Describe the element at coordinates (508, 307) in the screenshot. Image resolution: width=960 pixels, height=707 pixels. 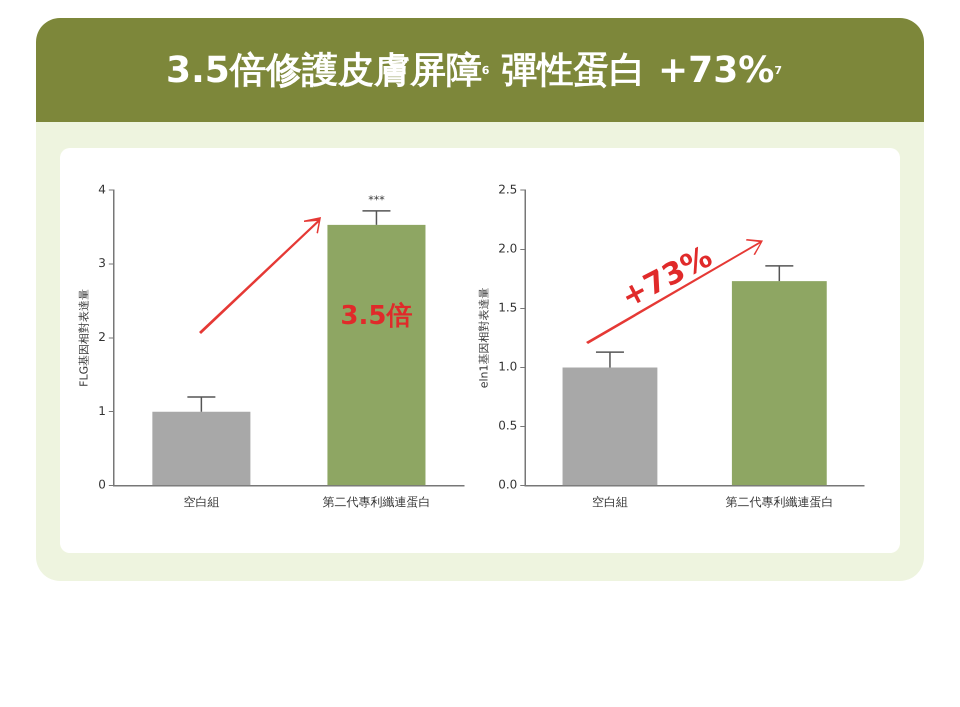
I see `y-tick-label: 1.5` at that location.